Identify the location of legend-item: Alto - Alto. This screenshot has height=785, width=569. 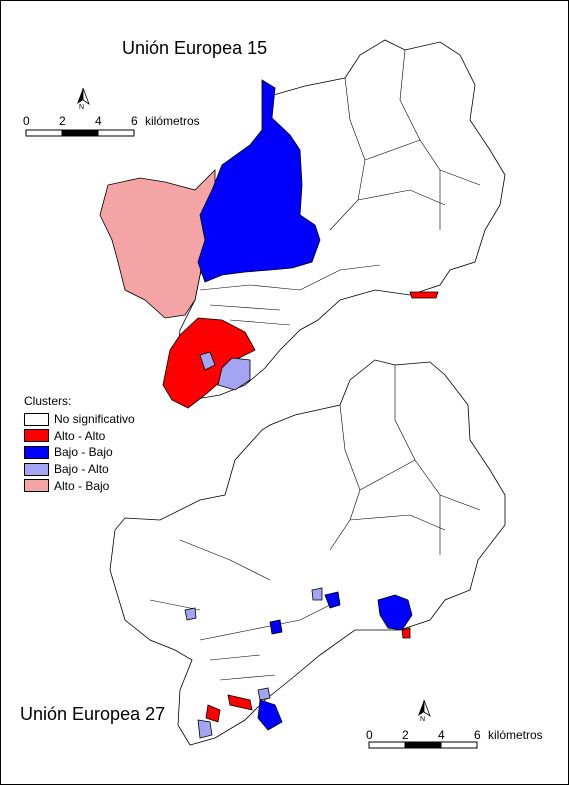
(79, 436).